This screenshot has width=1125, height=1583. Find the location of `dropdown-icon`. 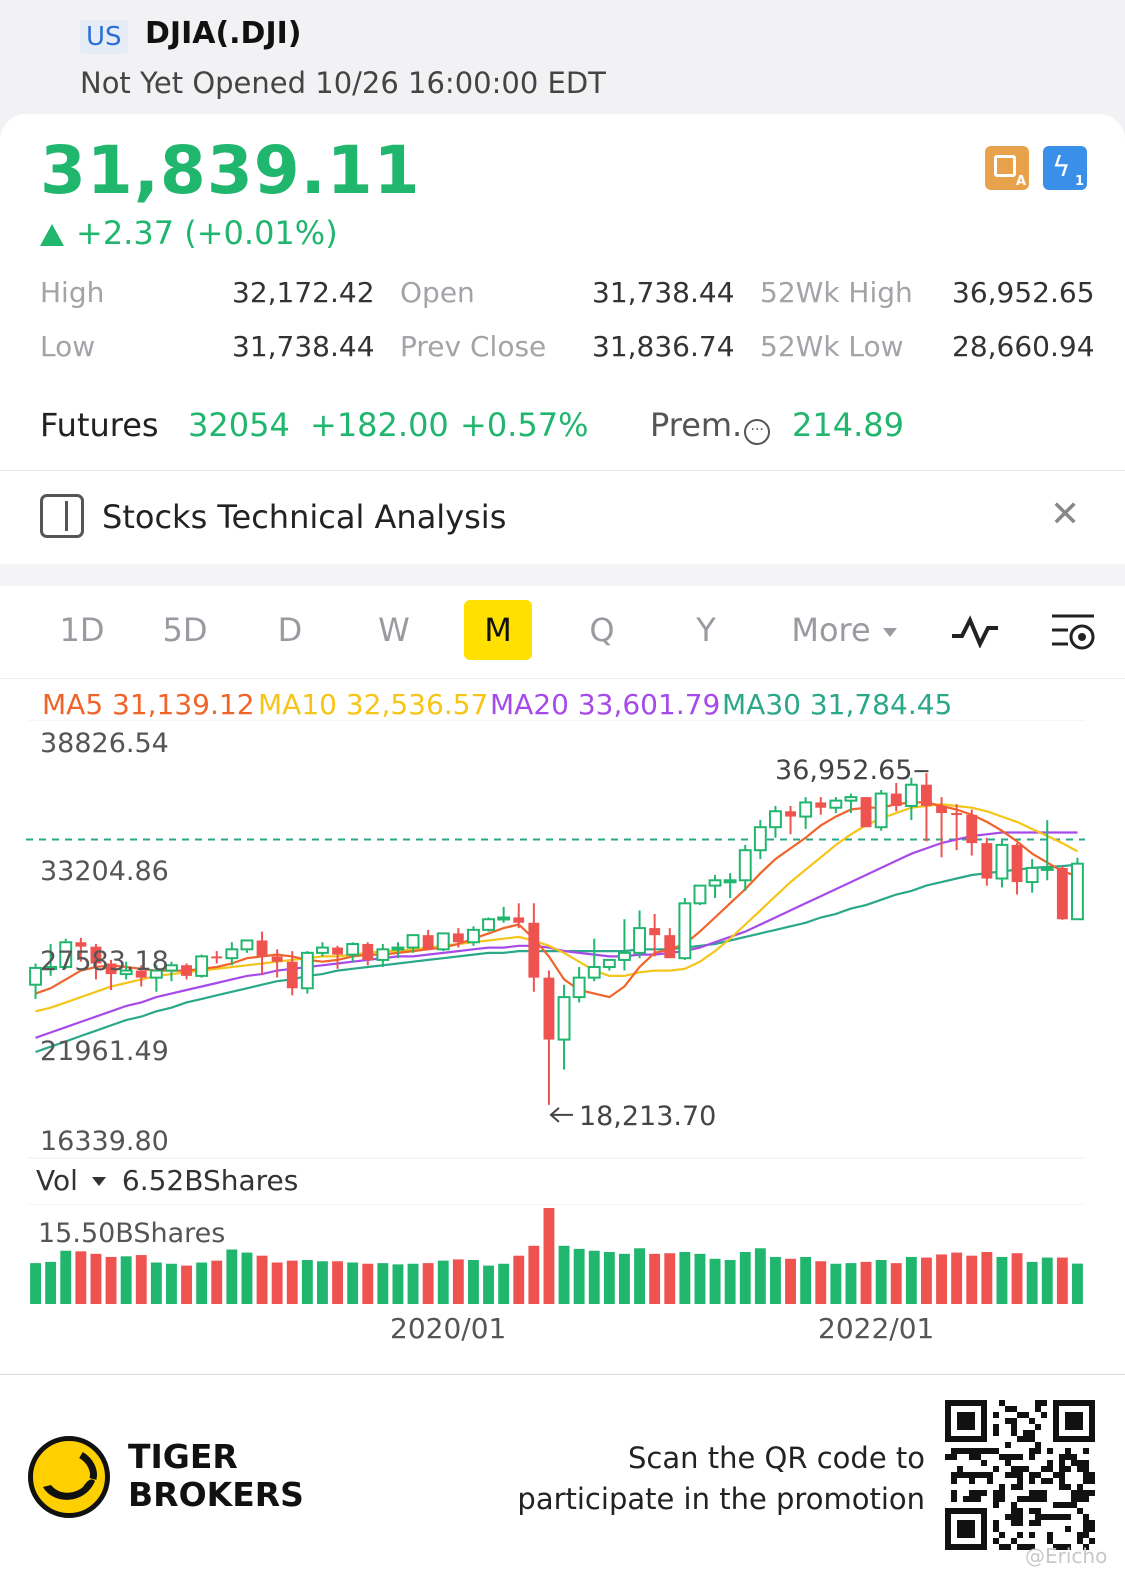

dropdown-icon is located at coordinates (889, 632).